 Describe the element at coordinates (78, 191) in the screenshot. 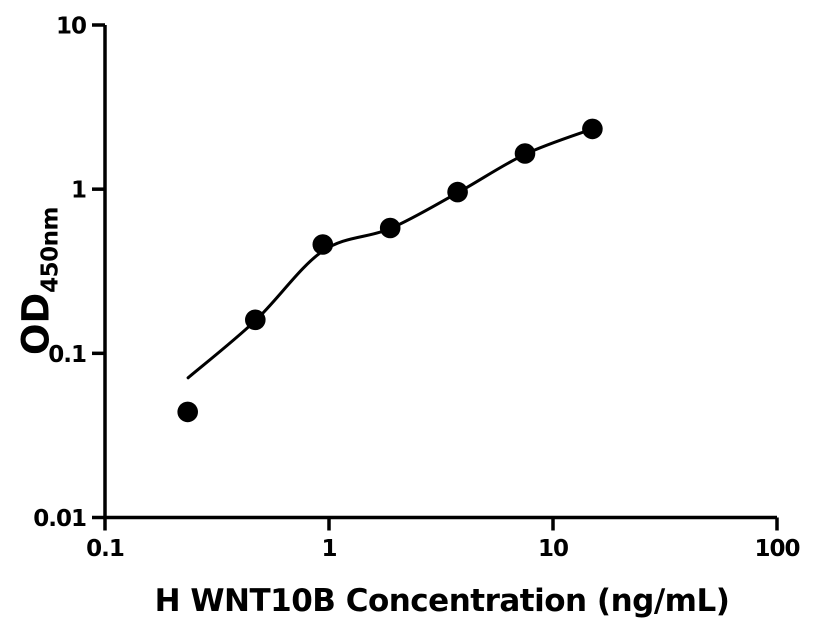

I see `y-tick-label: 1` at that location.